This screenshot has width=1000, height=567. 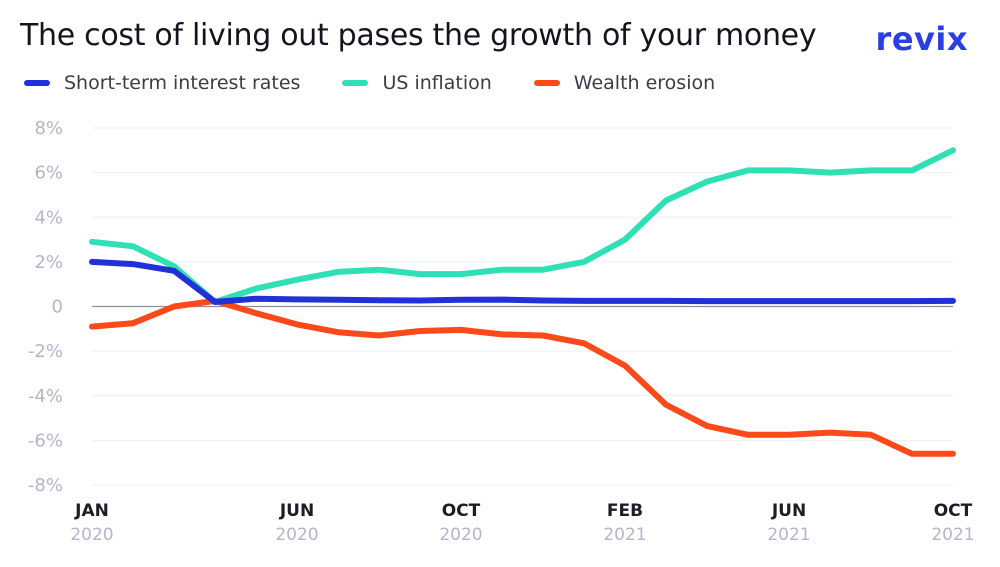 I want to click on revix-logo: revix, so click(x=921, y=39).